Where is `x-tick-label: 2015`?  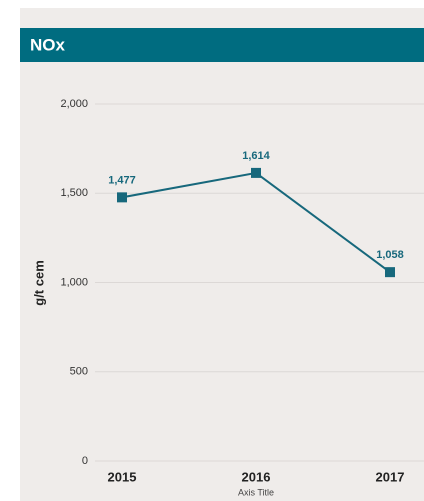
x-tick-label: 2015 is located at coordinates (122, 476).